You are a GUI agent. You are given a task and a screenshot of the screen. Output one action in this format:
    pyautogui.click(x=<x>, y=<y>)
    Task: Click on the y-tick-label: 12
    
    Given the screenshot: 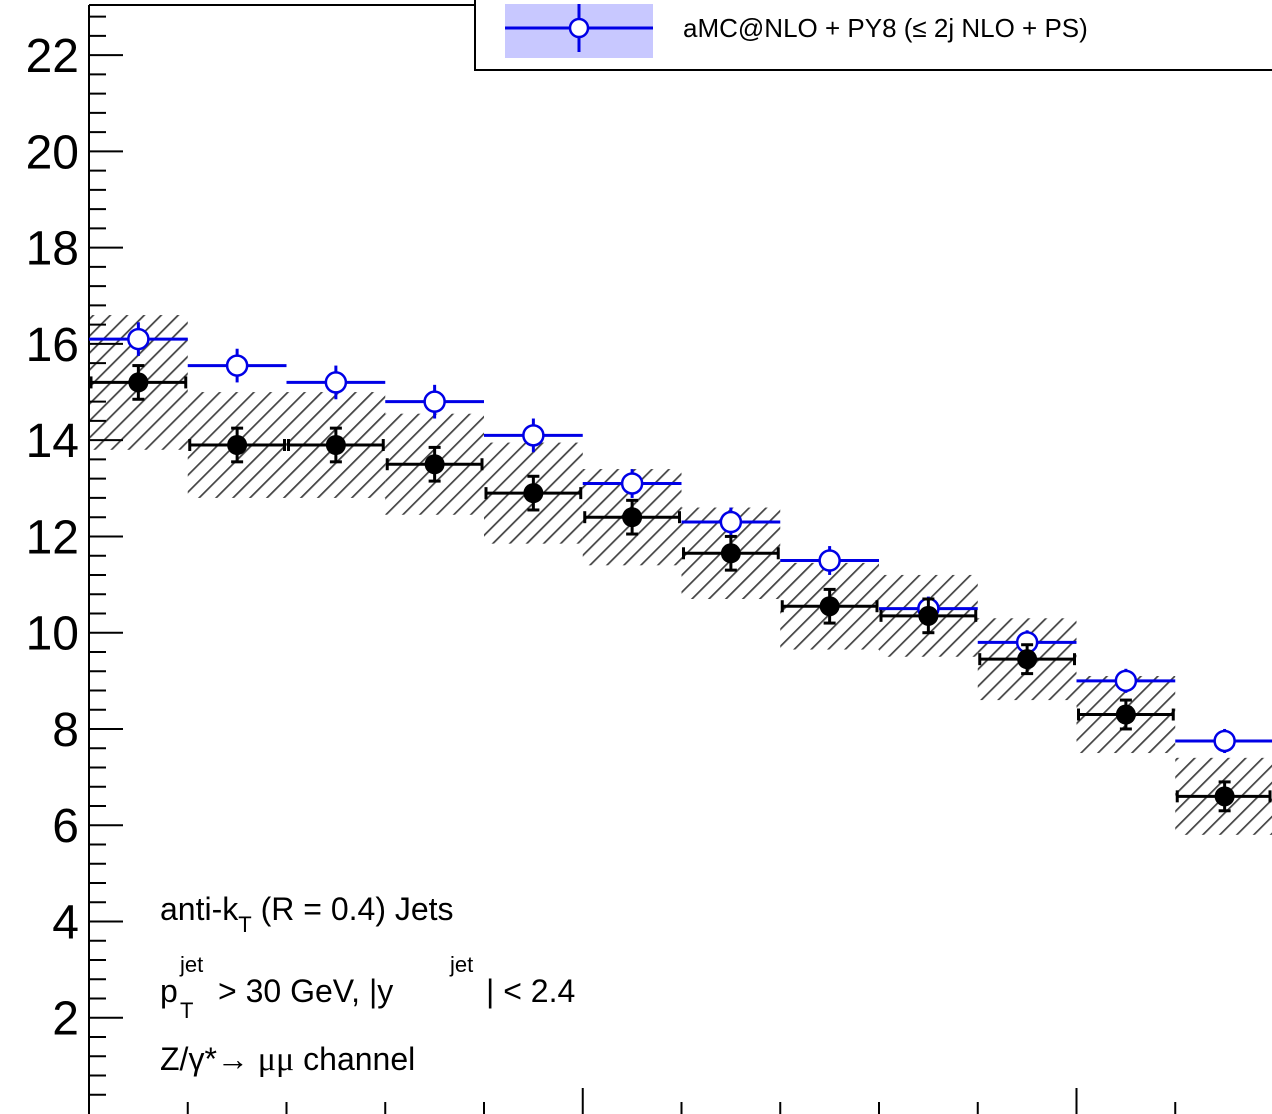 What is the action you would take?
    pyautogui.click(x=52, y=537)
    